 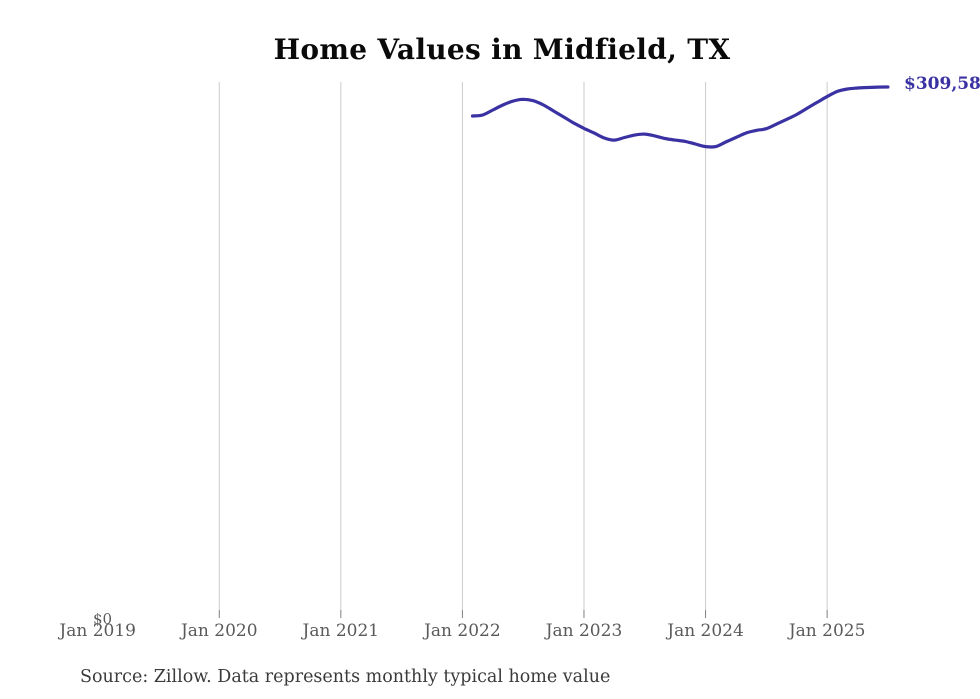 I want to click on x-axis-label: Jan 2019, so click(x=96, y=631).